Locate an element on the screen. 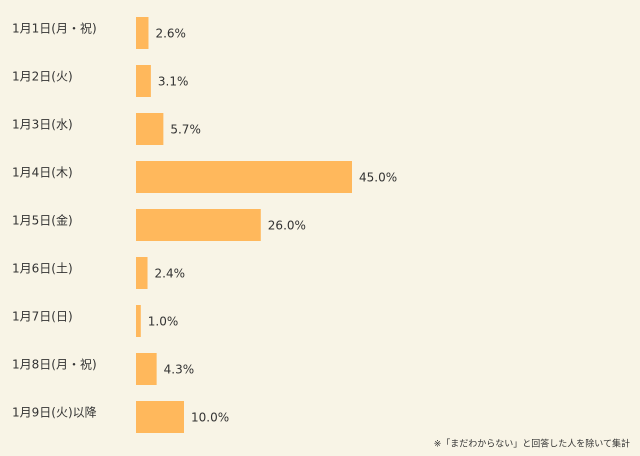  note: ※「まだわからない」と回答した人を除いて集計 is located at coordinates (532, 444).